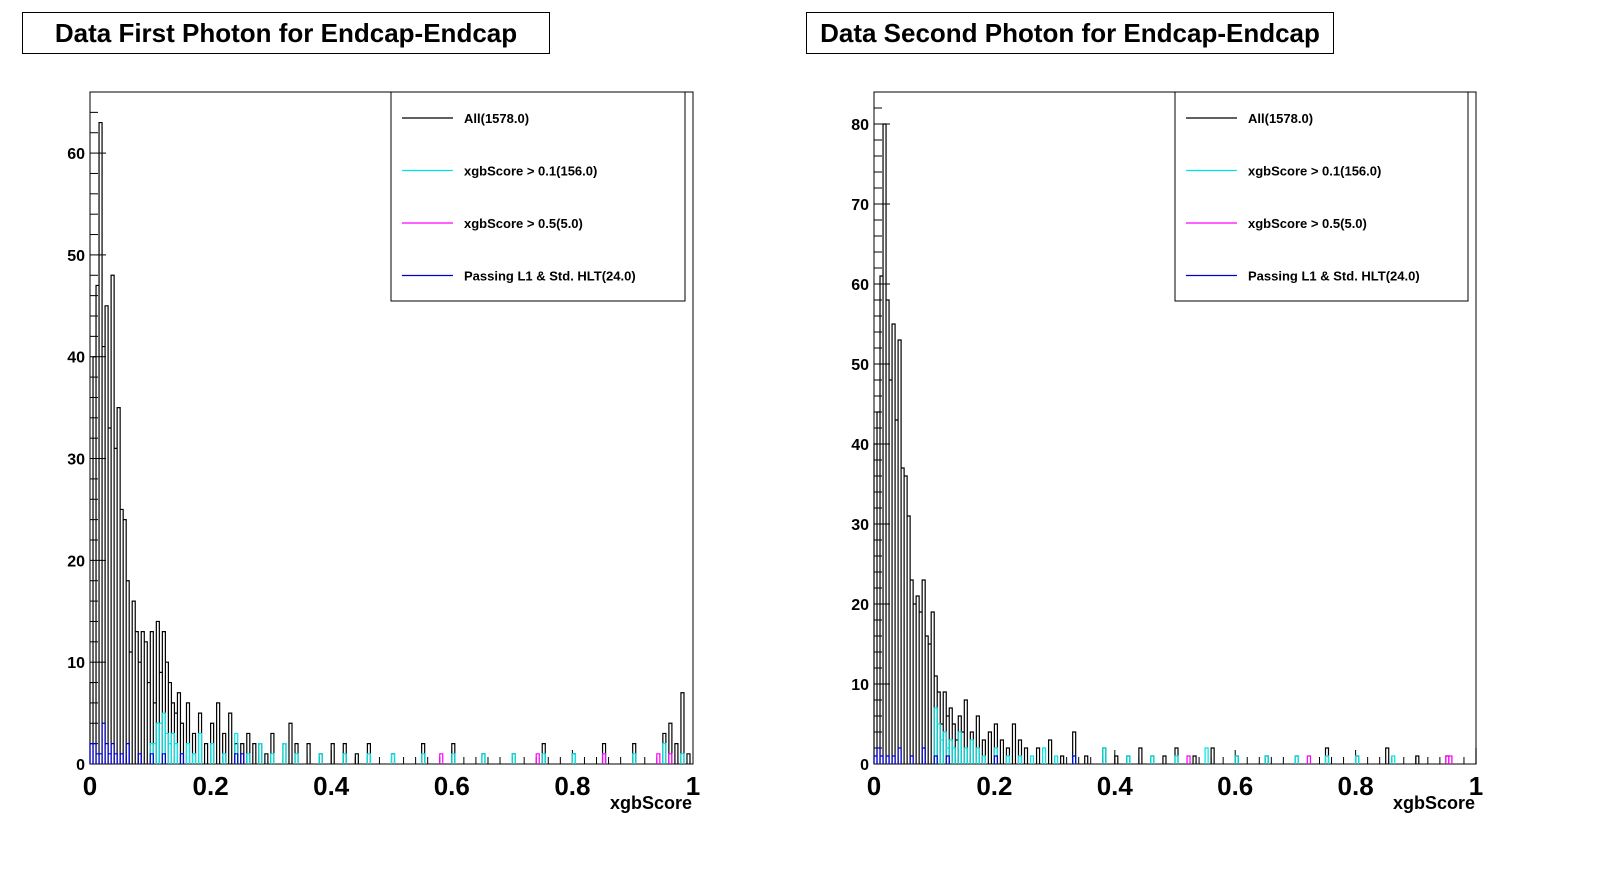 The height and width of the screenshot is (874, 1598). Describe the element at coordinates (860, 125) in the screenshot. I see `y-tick-label: 80` at that location.